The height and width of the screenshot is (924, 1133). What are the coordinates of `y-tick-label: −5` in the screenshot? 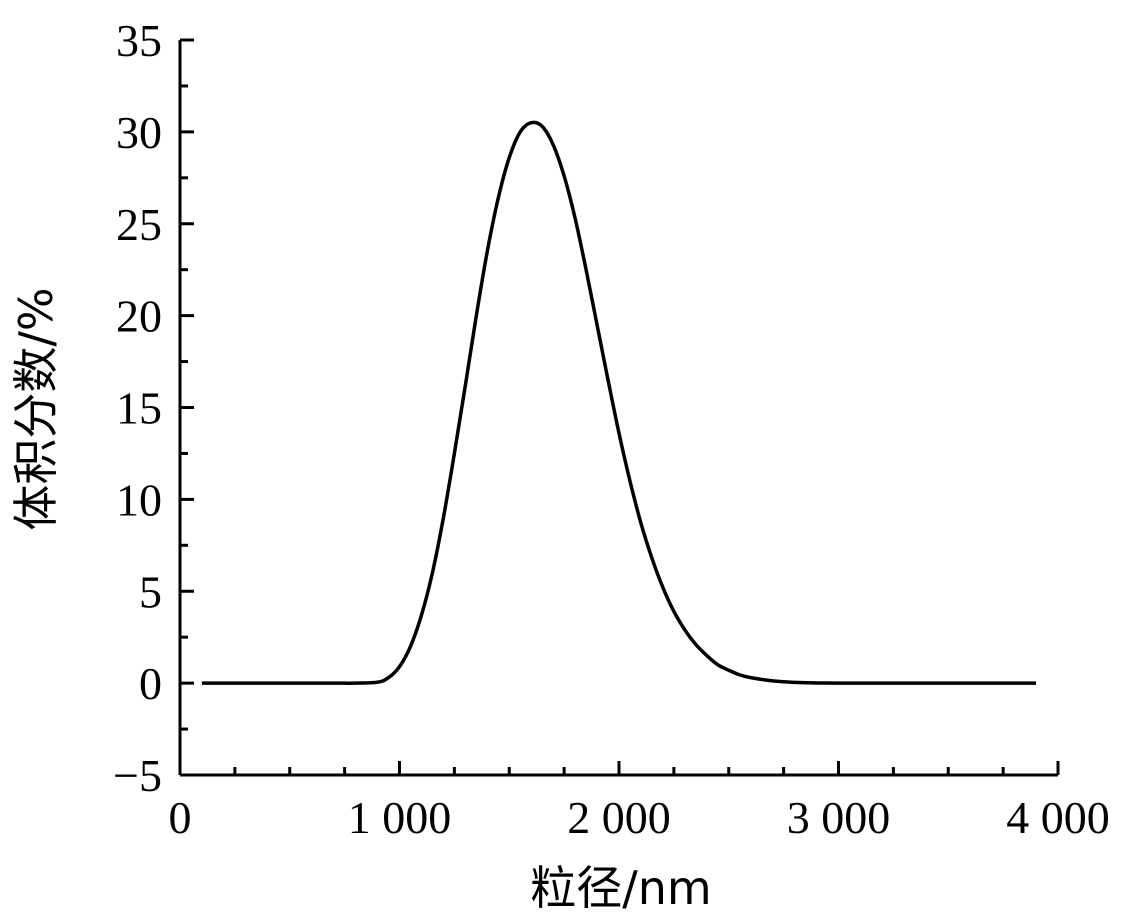 It's located at (137, 775).